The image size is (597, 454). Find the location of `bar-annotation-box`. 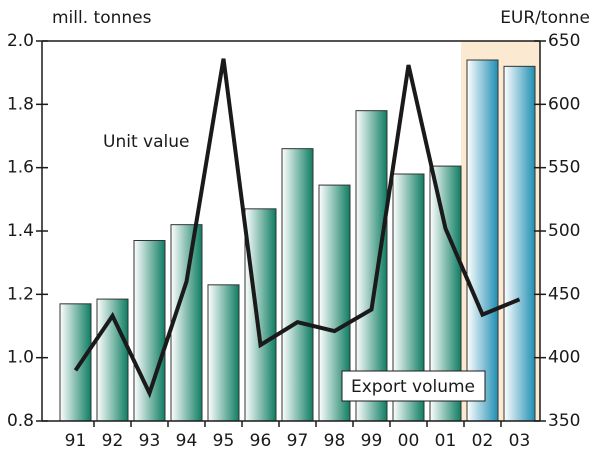

bar-annotation-box is located at coordinates (413, 386).